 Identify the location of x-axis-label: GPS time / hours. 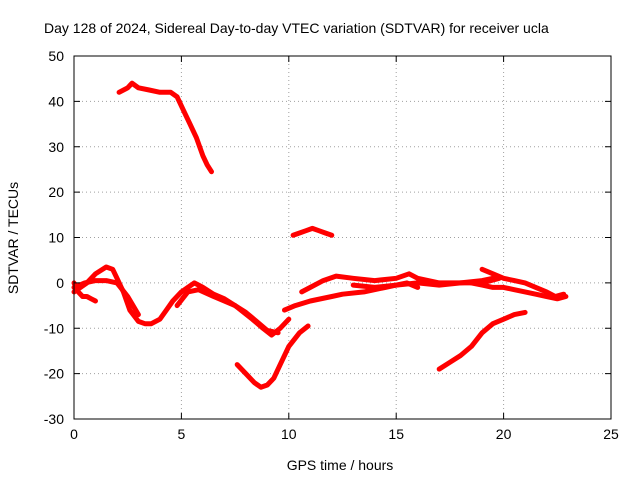
(340, 465).